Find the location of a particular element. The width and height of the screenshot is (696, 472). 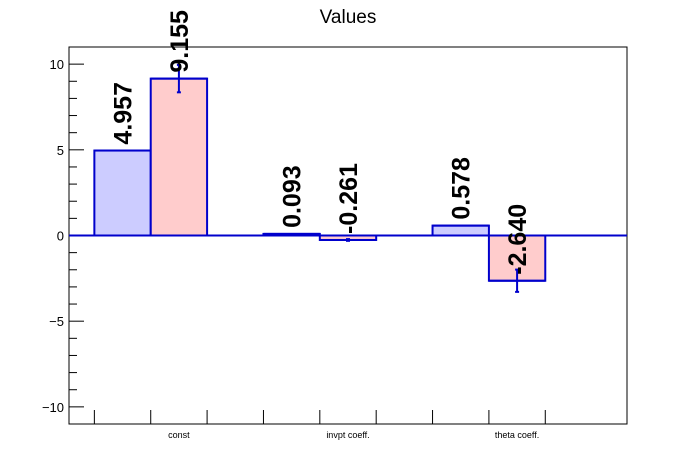

chart-title: Values is located at coordinates (348, 17).